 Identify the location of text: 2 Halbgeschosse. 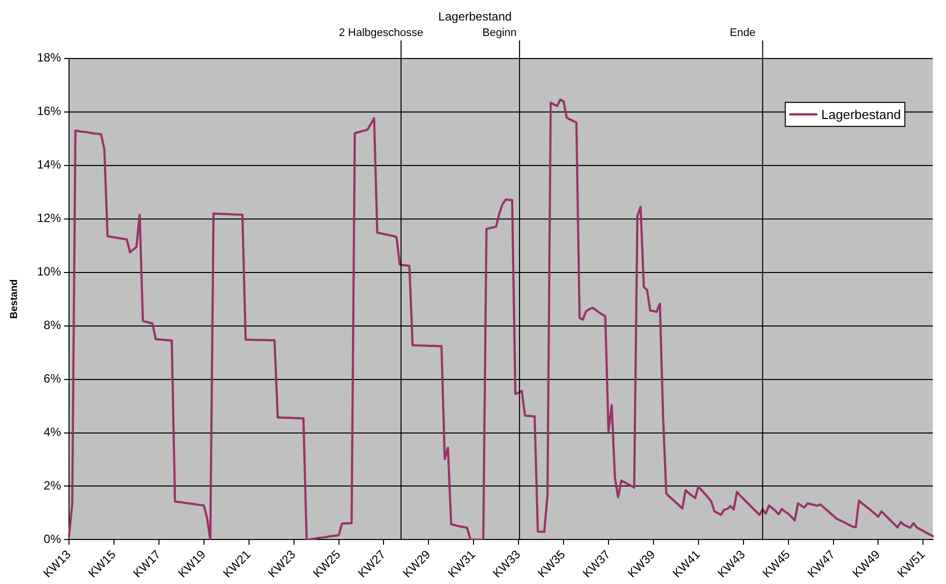
(381, 32).